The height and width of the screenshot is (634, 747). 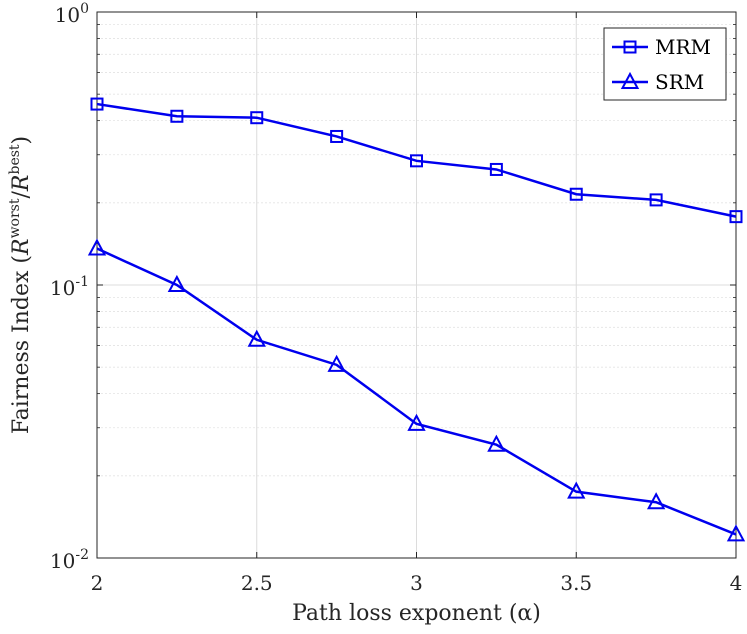 What do you see at coordinates (576, 583) in the screenshot?
I see `x-tick-label: 3.5` at bounding box center [576, 583].